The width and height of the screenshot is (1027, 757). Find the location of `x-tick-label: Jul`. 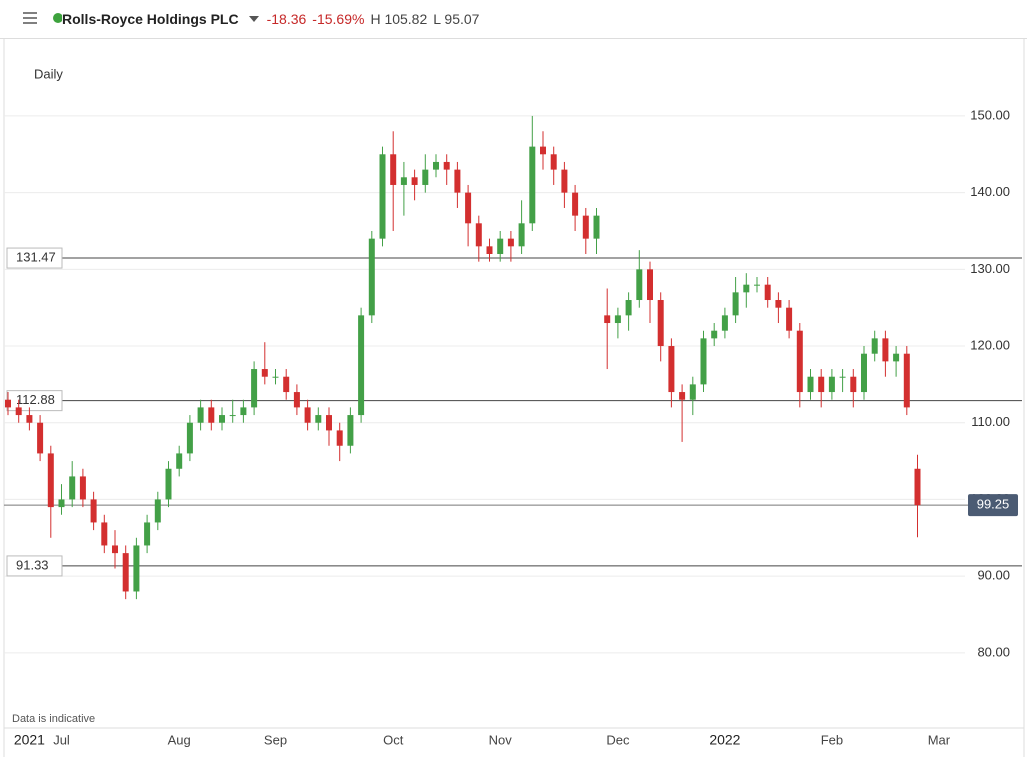

x-tick-label: Jul is located at coordinates (61, 739).